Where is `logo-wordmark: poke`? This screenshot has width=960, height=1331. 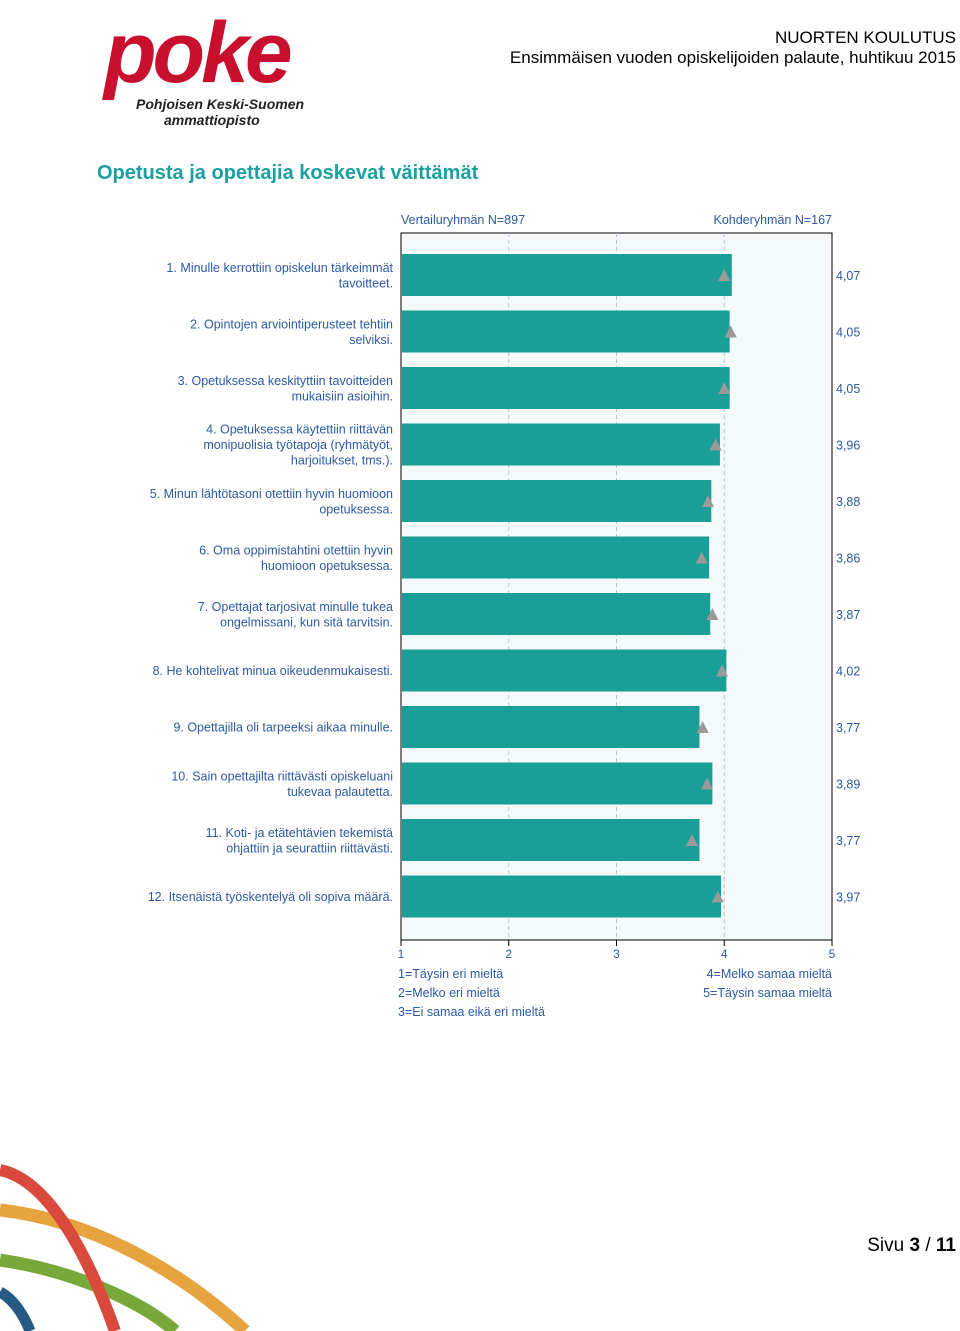 logo-wordmark: poke is located at coordinates (196, 54).